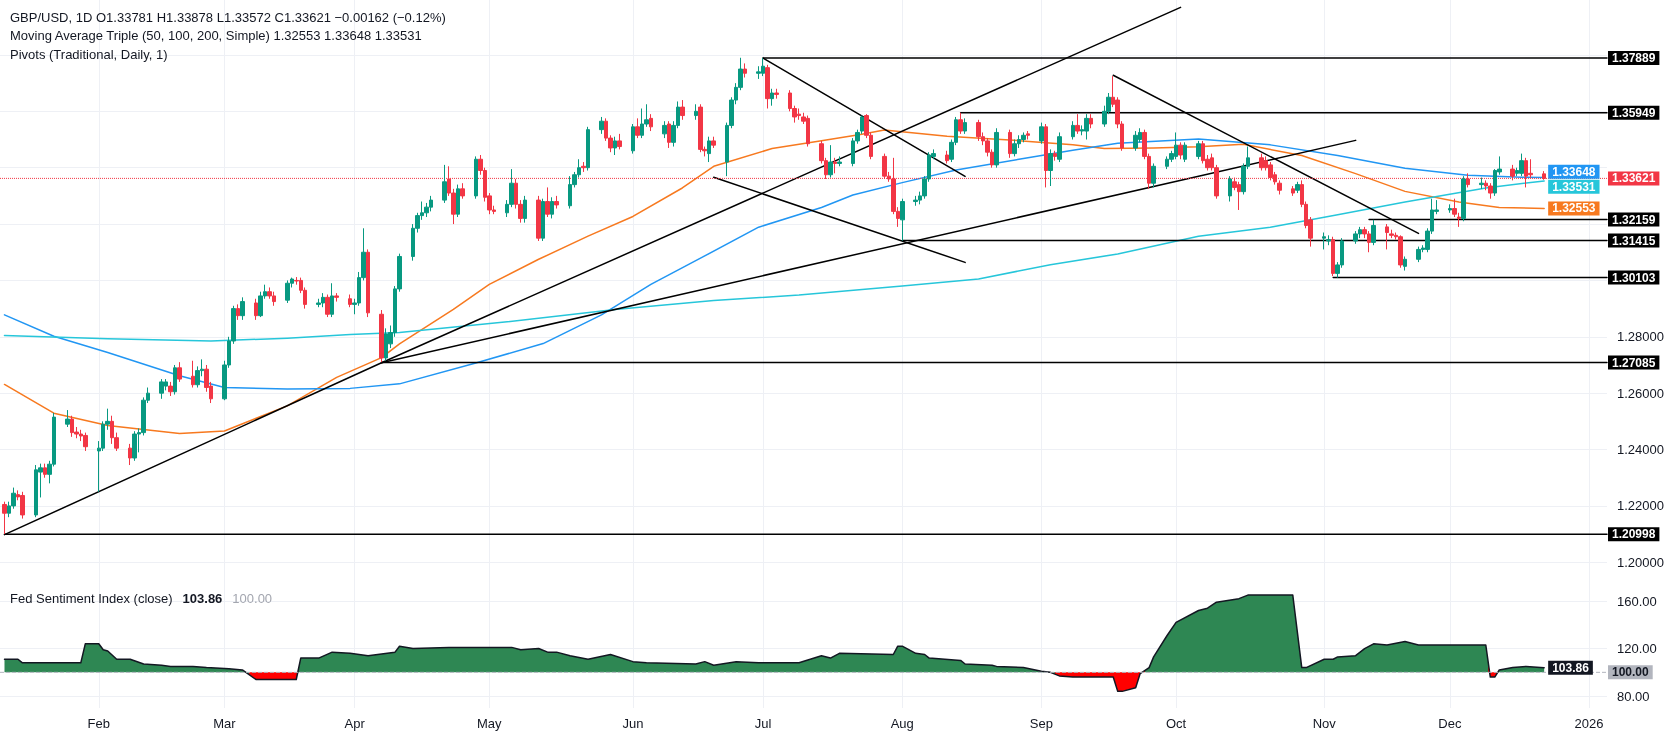  Describe the element at coordinates (1640, 450) in the screenshot. I see `y-tick-label: 1.24000` at that location.